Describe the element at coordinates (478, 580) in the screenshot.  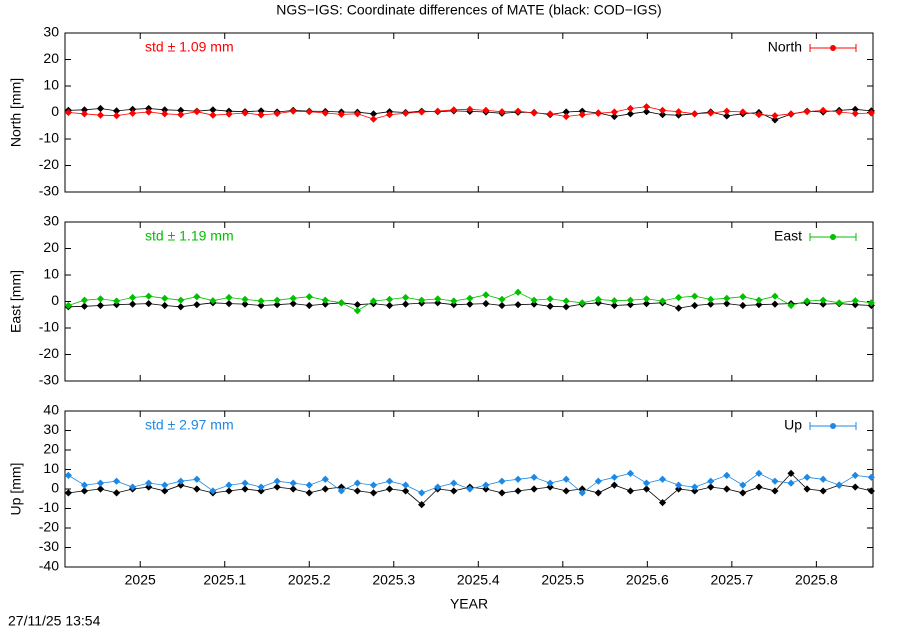
I see `x-tick-label: 2025.4` at that location.